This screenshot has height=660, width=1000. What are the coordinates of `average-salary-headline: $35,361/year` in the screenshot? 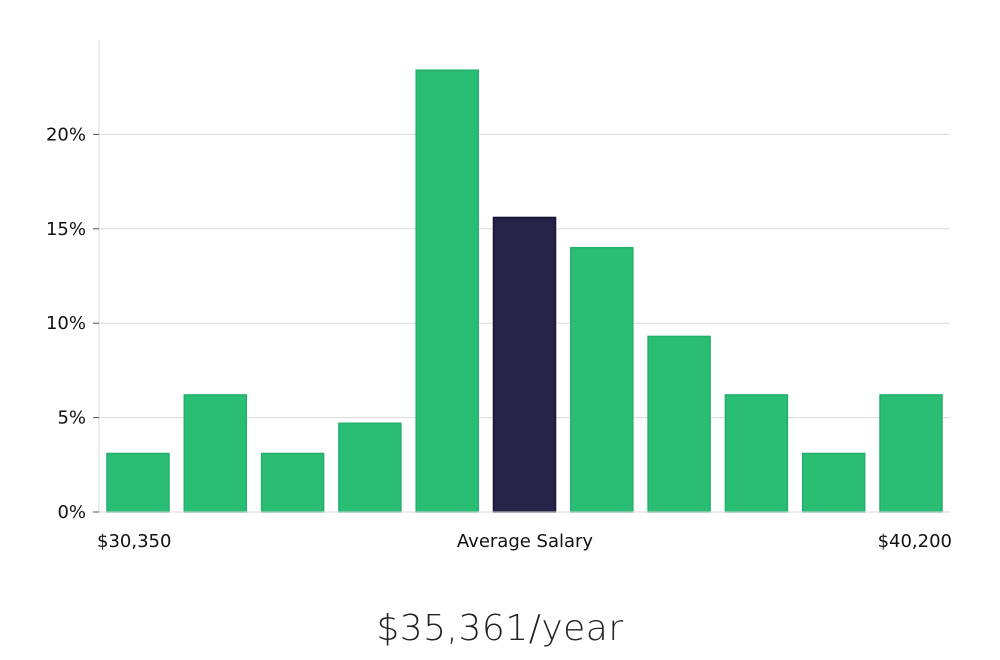 It's located at (500, 628).